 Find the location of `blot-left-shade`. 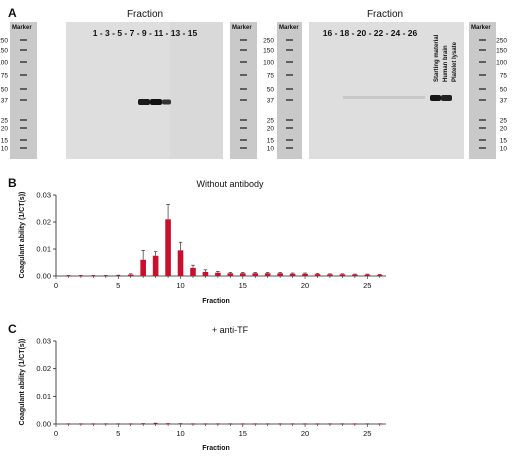

blot-left-shade is located at coordinates (196, 90).